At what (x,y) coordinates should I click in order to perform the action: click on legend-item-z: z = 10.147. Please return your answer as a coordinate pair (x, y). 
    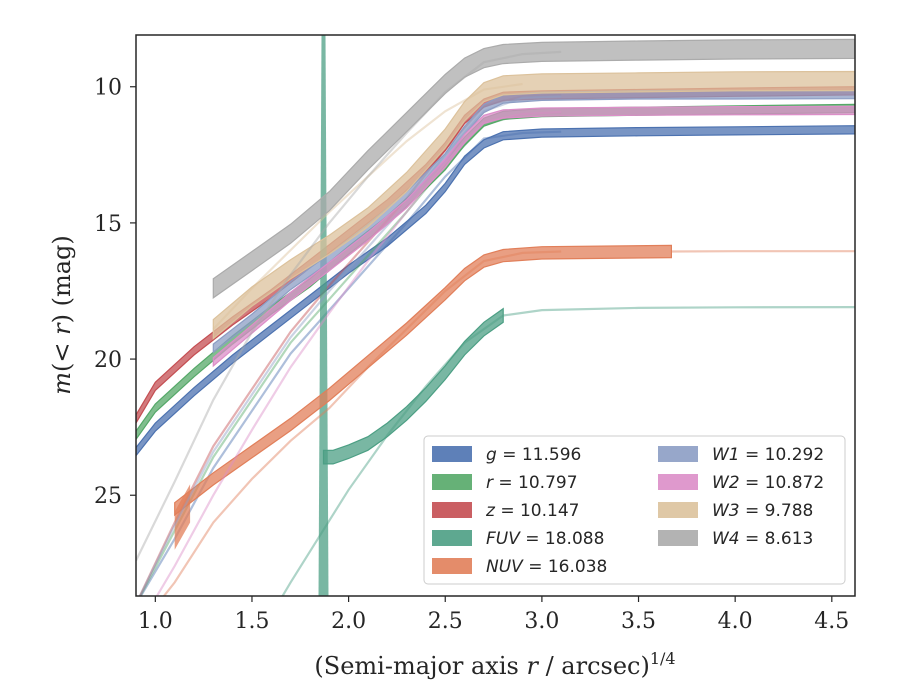
    Looking at the image, I should click on (505, 511).